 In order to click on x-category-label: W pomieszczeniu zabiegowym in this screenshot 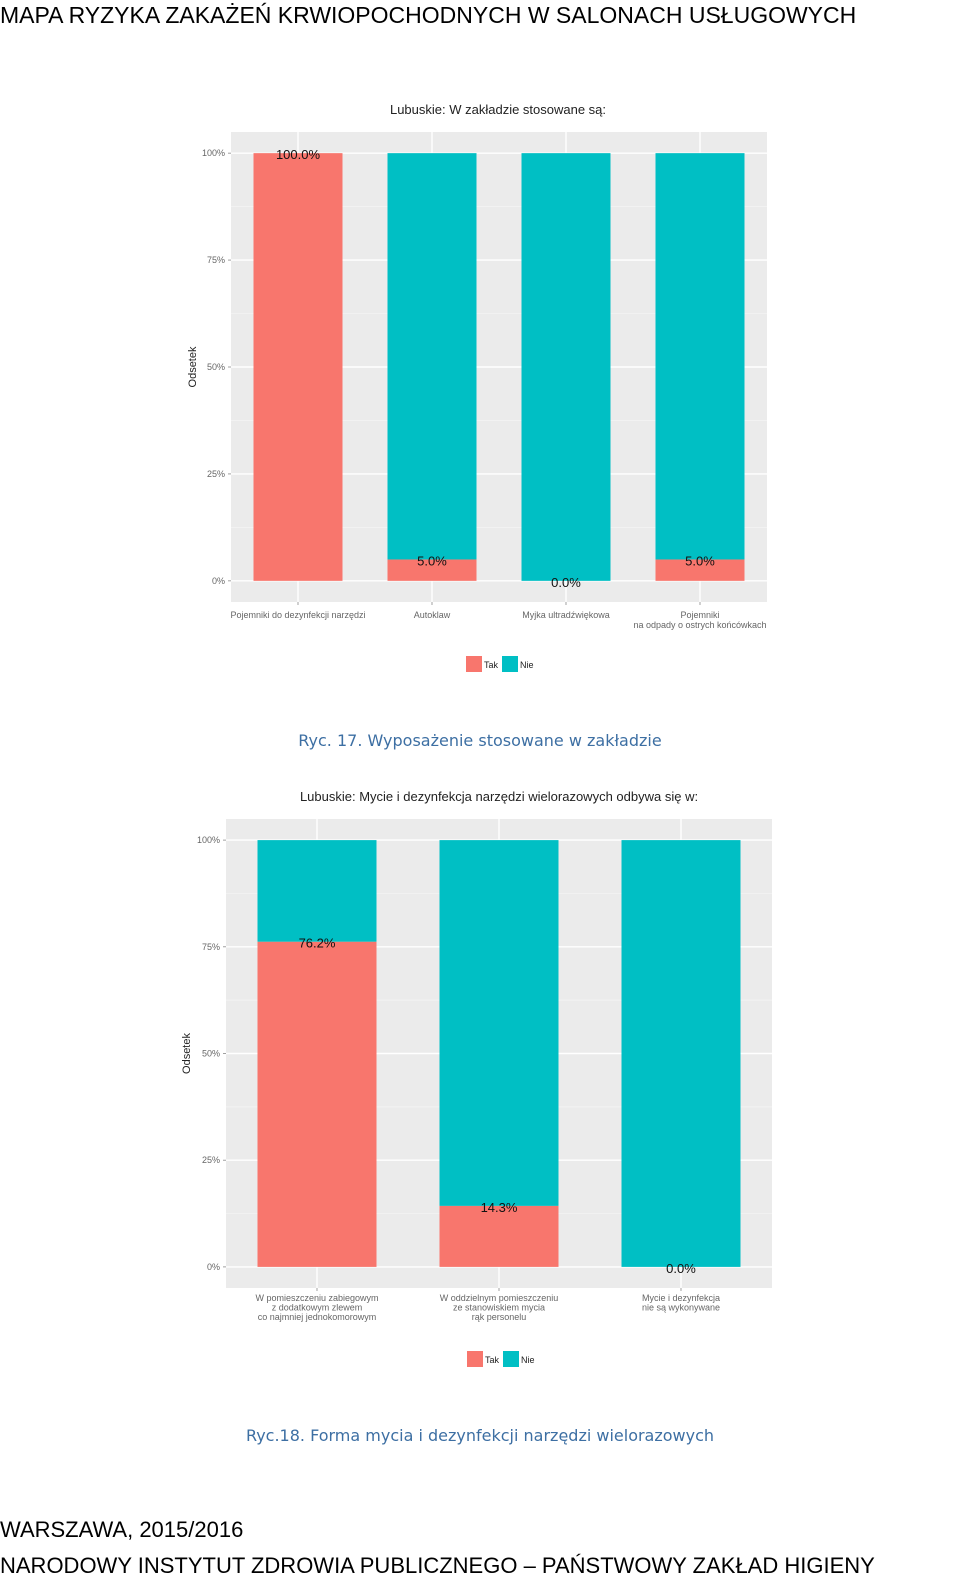, I will do `click(316, 1298)`.